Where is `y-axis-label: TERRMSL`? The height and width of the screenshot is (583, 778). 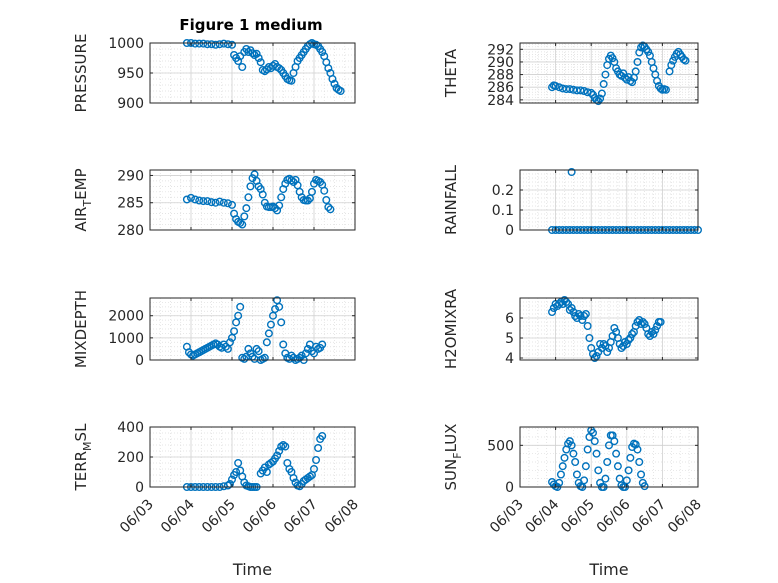 y-axis-label: TERRMSL is located at coordinates (83, 457).